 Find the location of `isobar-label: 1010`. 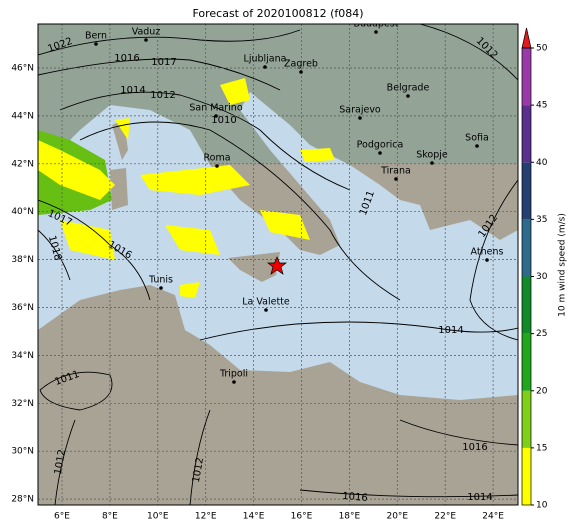

isobar-label: 1010 is located at coordinates (223, 120).